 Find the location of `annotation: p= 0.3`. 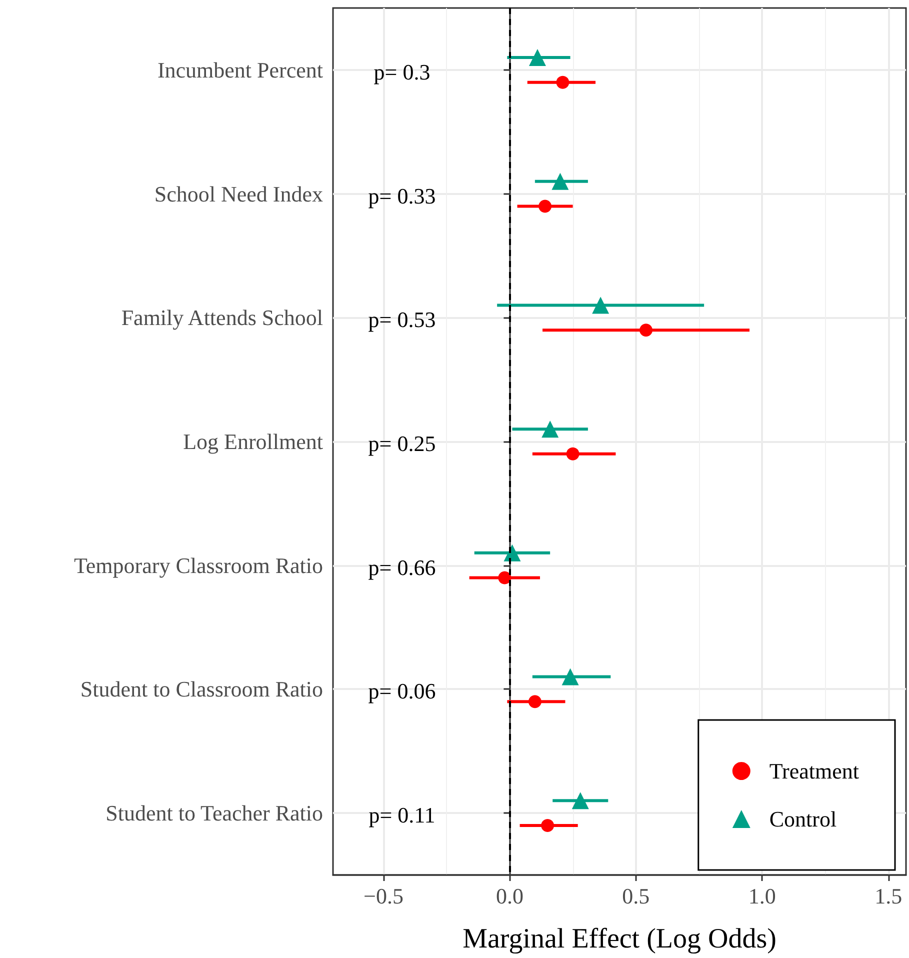

annotation: p= 0.3 is located at coordinates (402, 71).